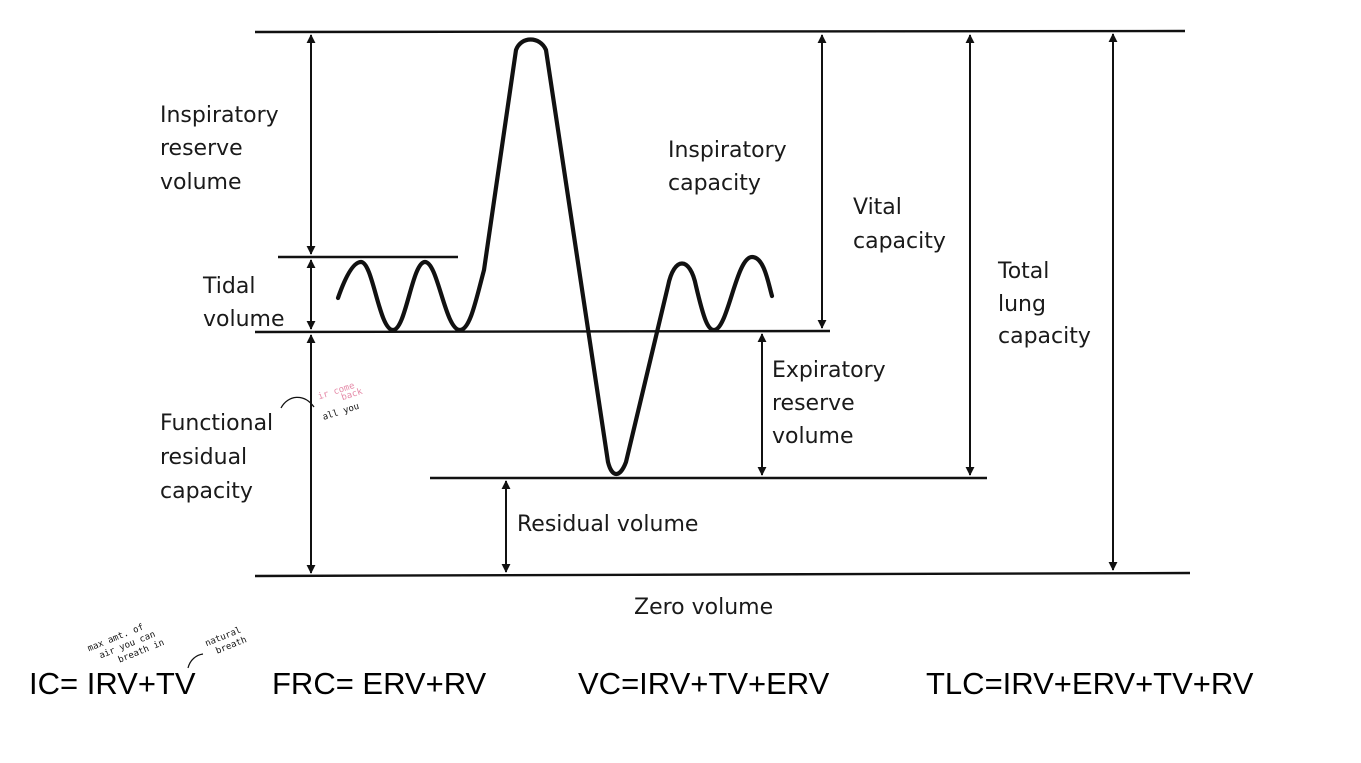 The height and width of the screenshot is (763, 1361). What do you see at coordinates (704, 683) in the screenshot?
I see `vc-formula: VC=IRV+TV+ERV` at bounding box center [704, 683].